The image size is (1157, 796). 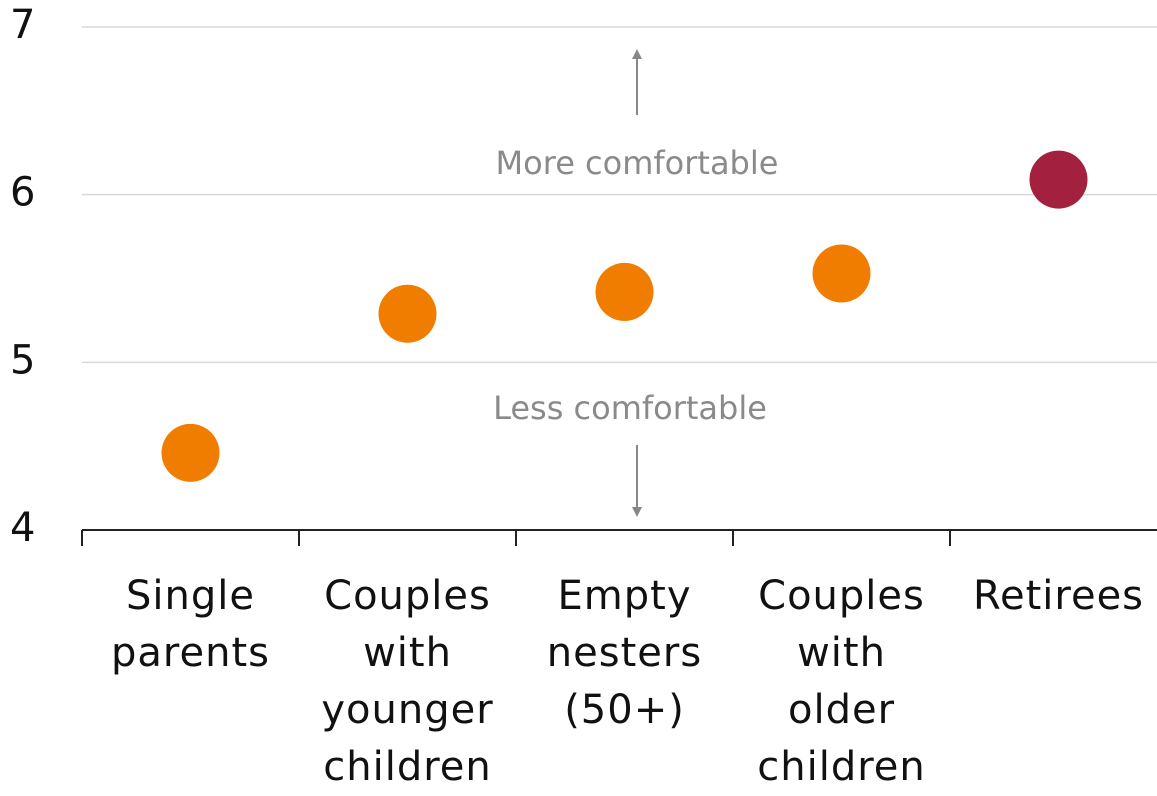 What do you see at coordinates (22, 528) in the screenshot?
I see `y-tick-label: 4` at bounding box center [22, 528].